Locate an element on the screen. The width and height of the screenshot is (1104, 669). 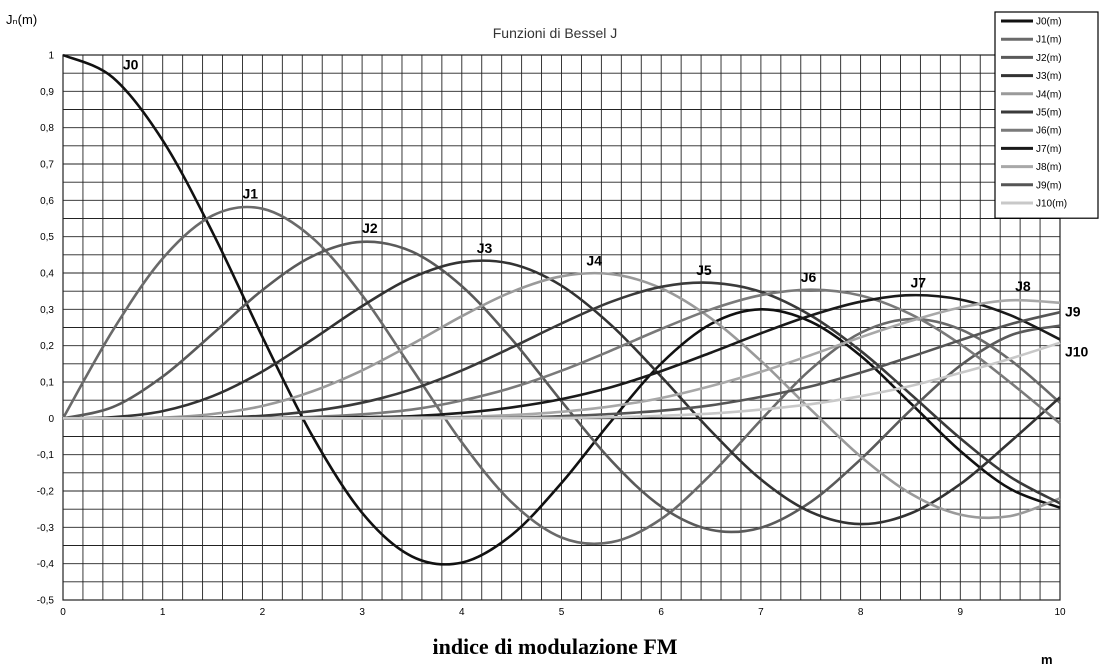
legend-entry: J3(m) is located at coordinates (1049, 76).